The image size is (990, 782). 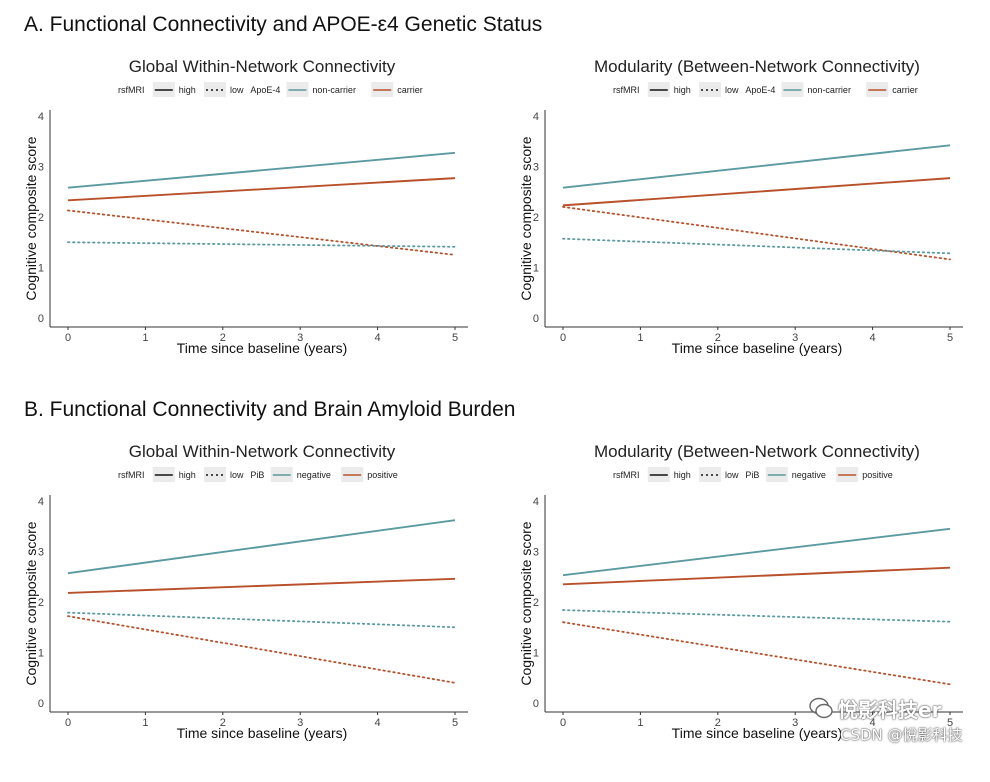 I want to click on watermark-brand: 悅影科技er, so click(x=890, y=710).